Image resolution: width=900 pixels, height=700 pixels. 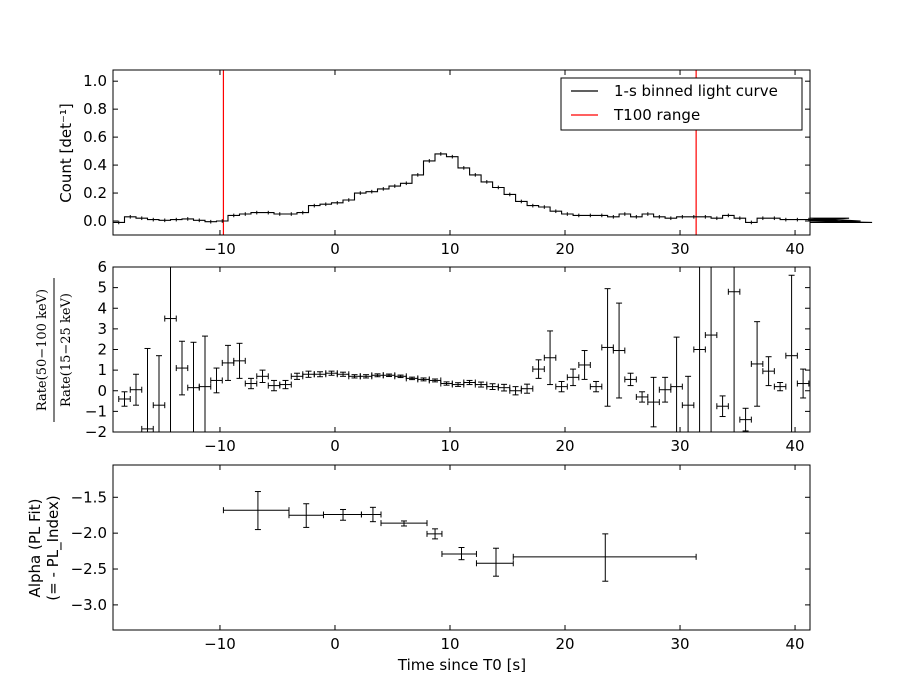 What do you see at coordinates (96, 432) in the screenshot?
I see `y-tick-label: −2` at bounding box center [96, 432].